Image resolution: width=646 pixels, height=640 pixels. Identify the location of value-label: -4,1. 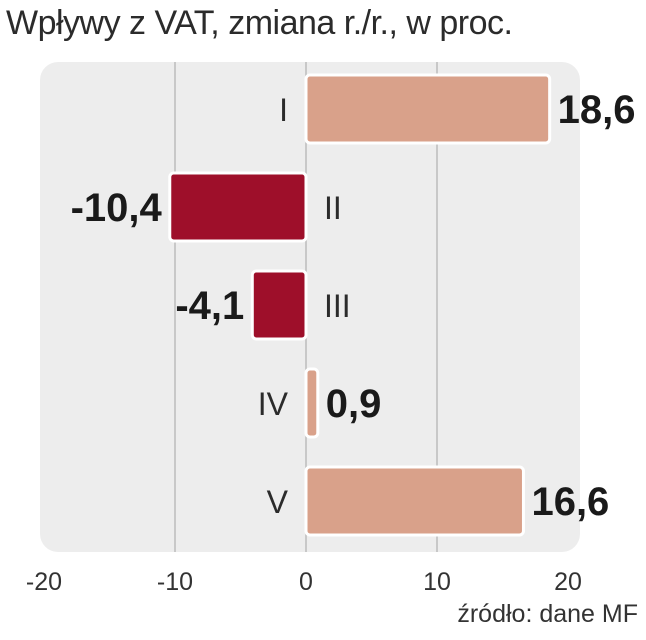
(209, 306).